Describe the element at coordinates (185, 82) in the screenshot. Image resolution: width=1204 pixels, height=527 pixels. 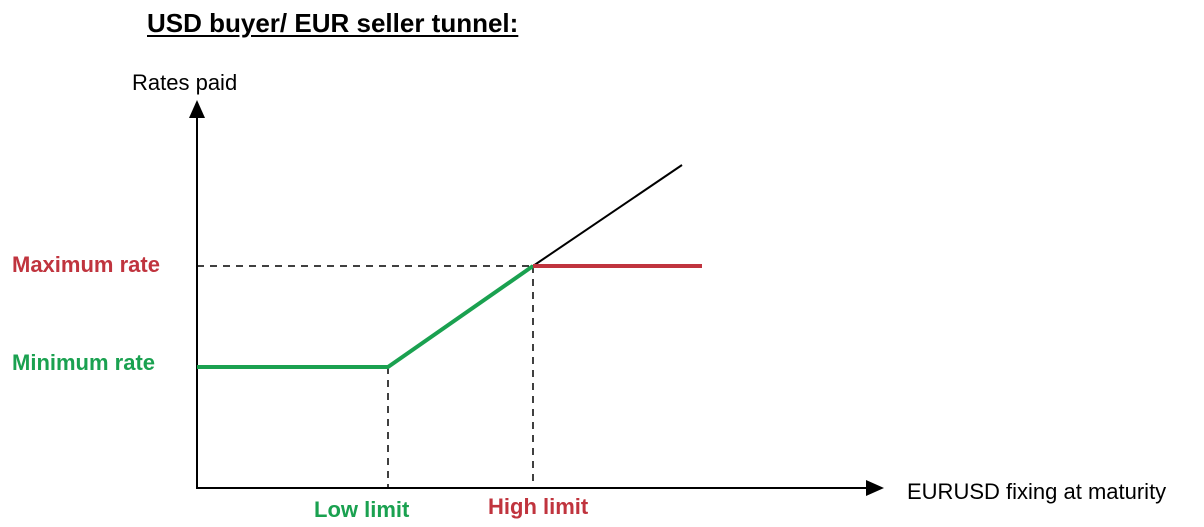
I see `y-axis-label: Rates paid` at that location.